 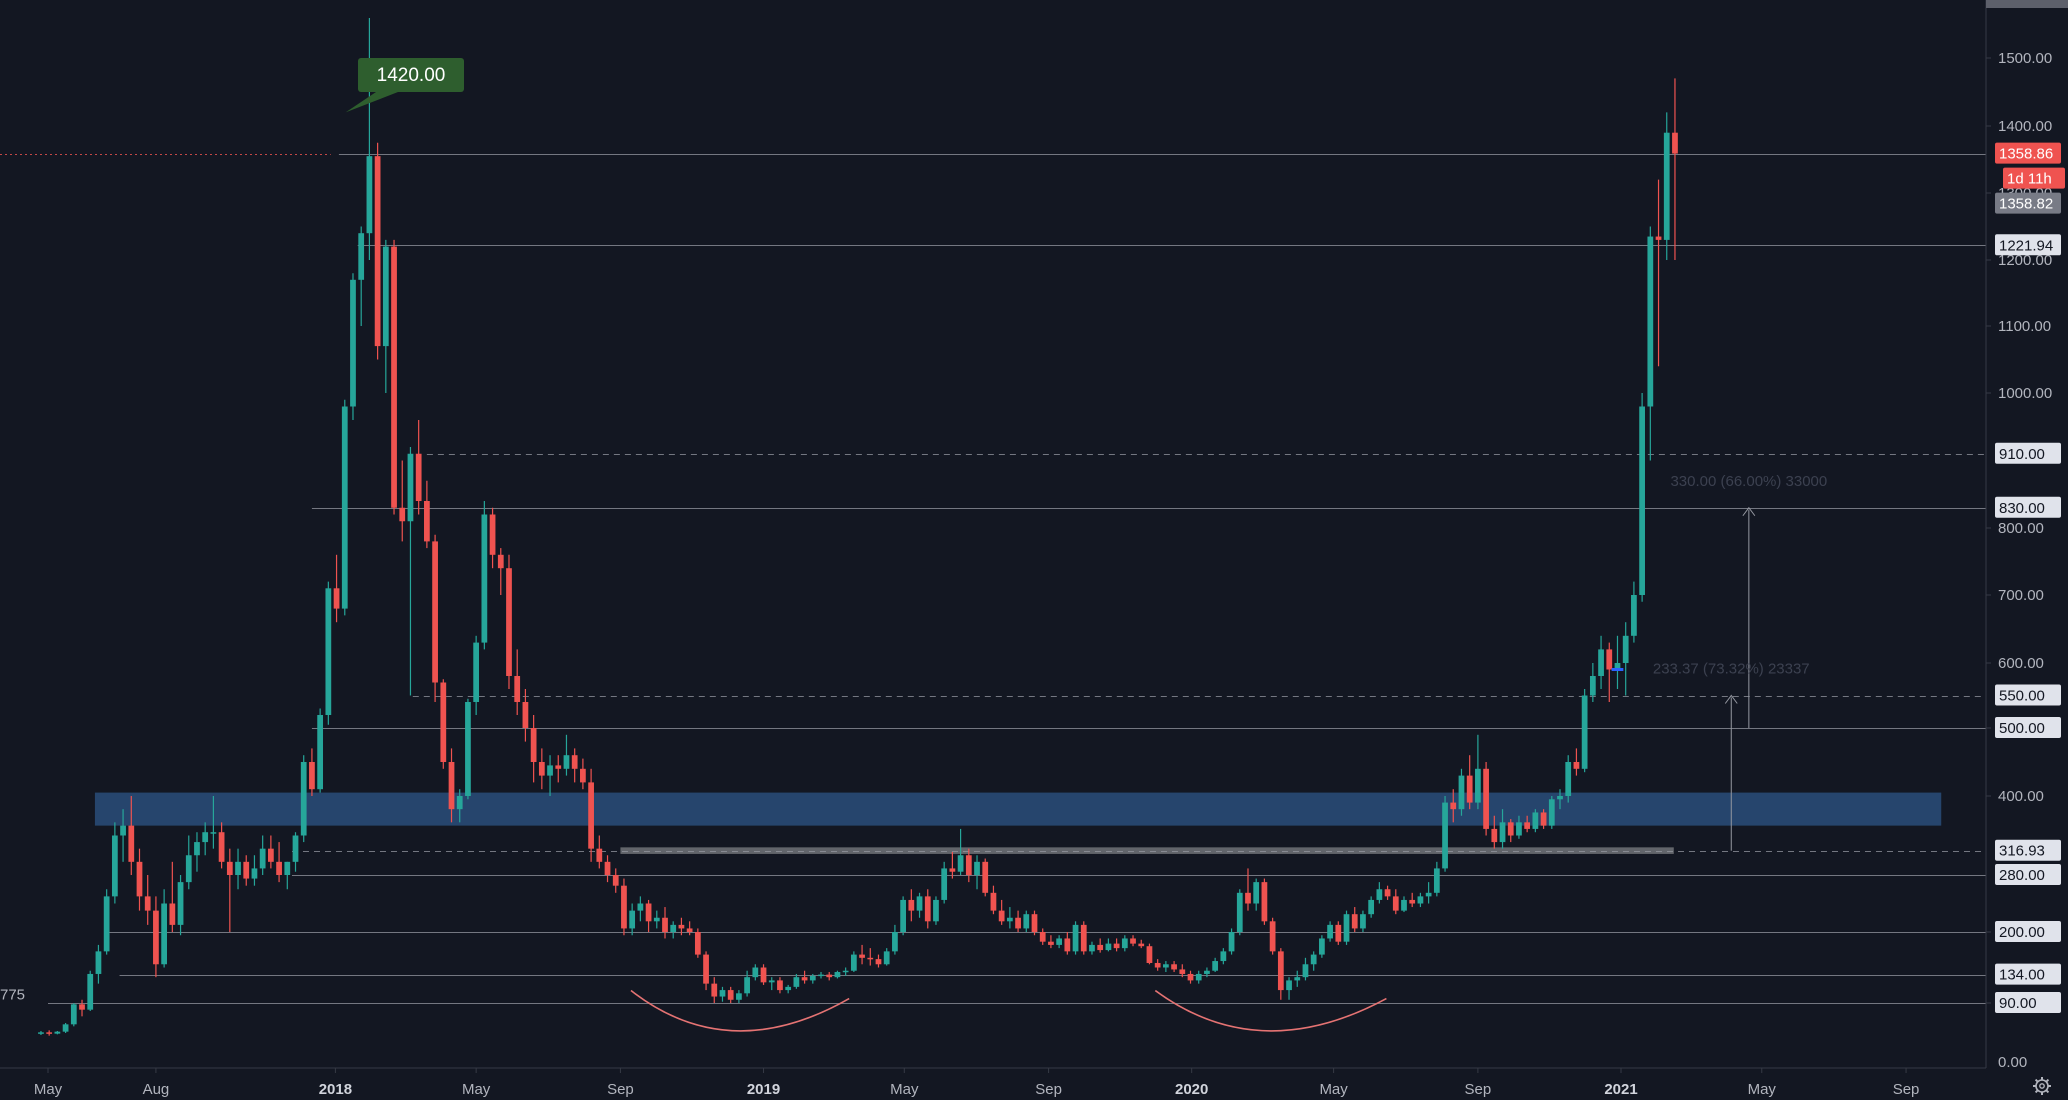 I want to click on callout-label: 1420.00, so click(x=411, y=75).